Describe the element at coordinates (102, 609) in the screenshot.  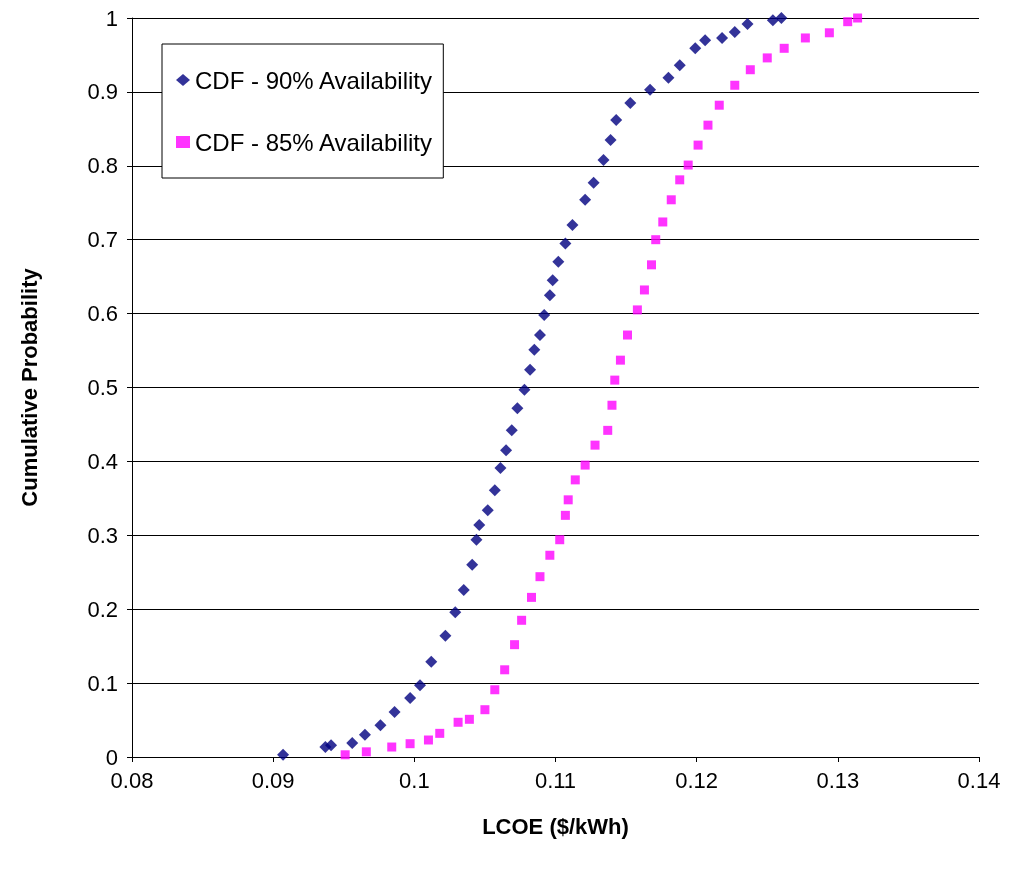
I see `y-tick-label: 0.2` at that location.